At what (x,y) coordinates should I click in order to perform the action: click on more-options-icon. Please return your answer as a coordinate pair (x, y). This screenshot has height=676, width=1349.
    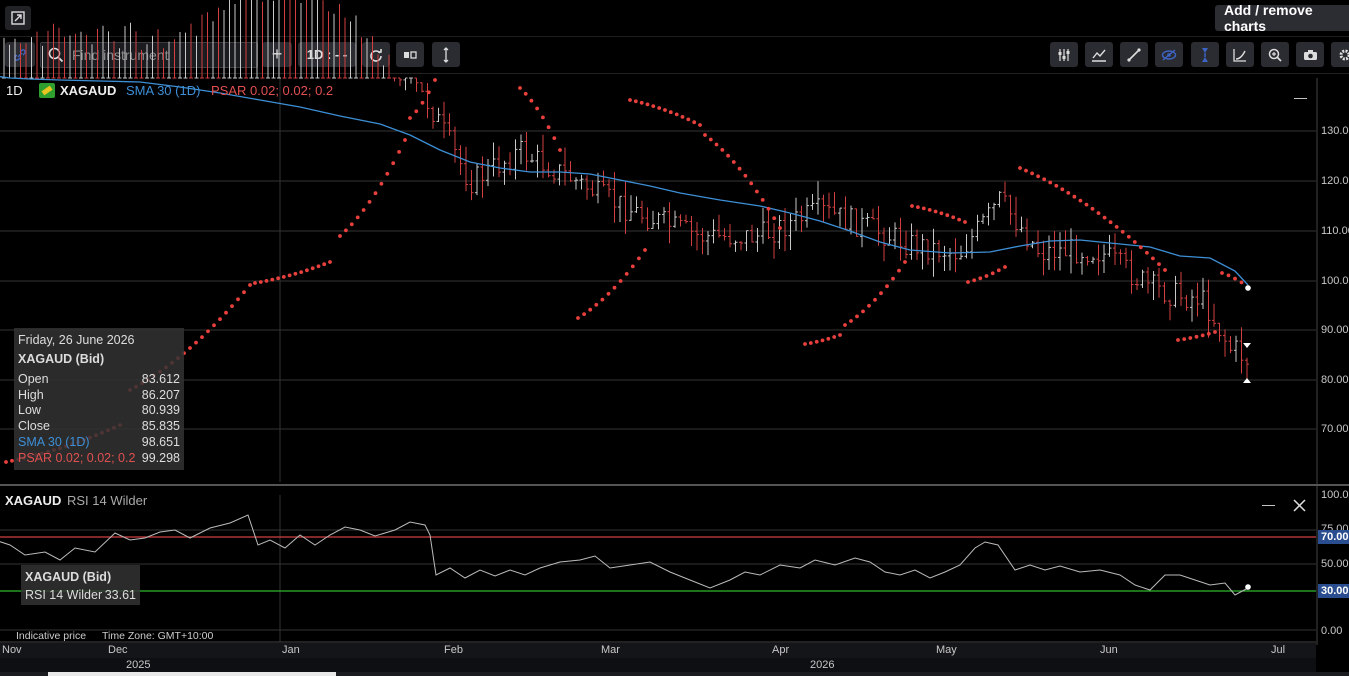
    Looking at the image, I should click on (446, 54).